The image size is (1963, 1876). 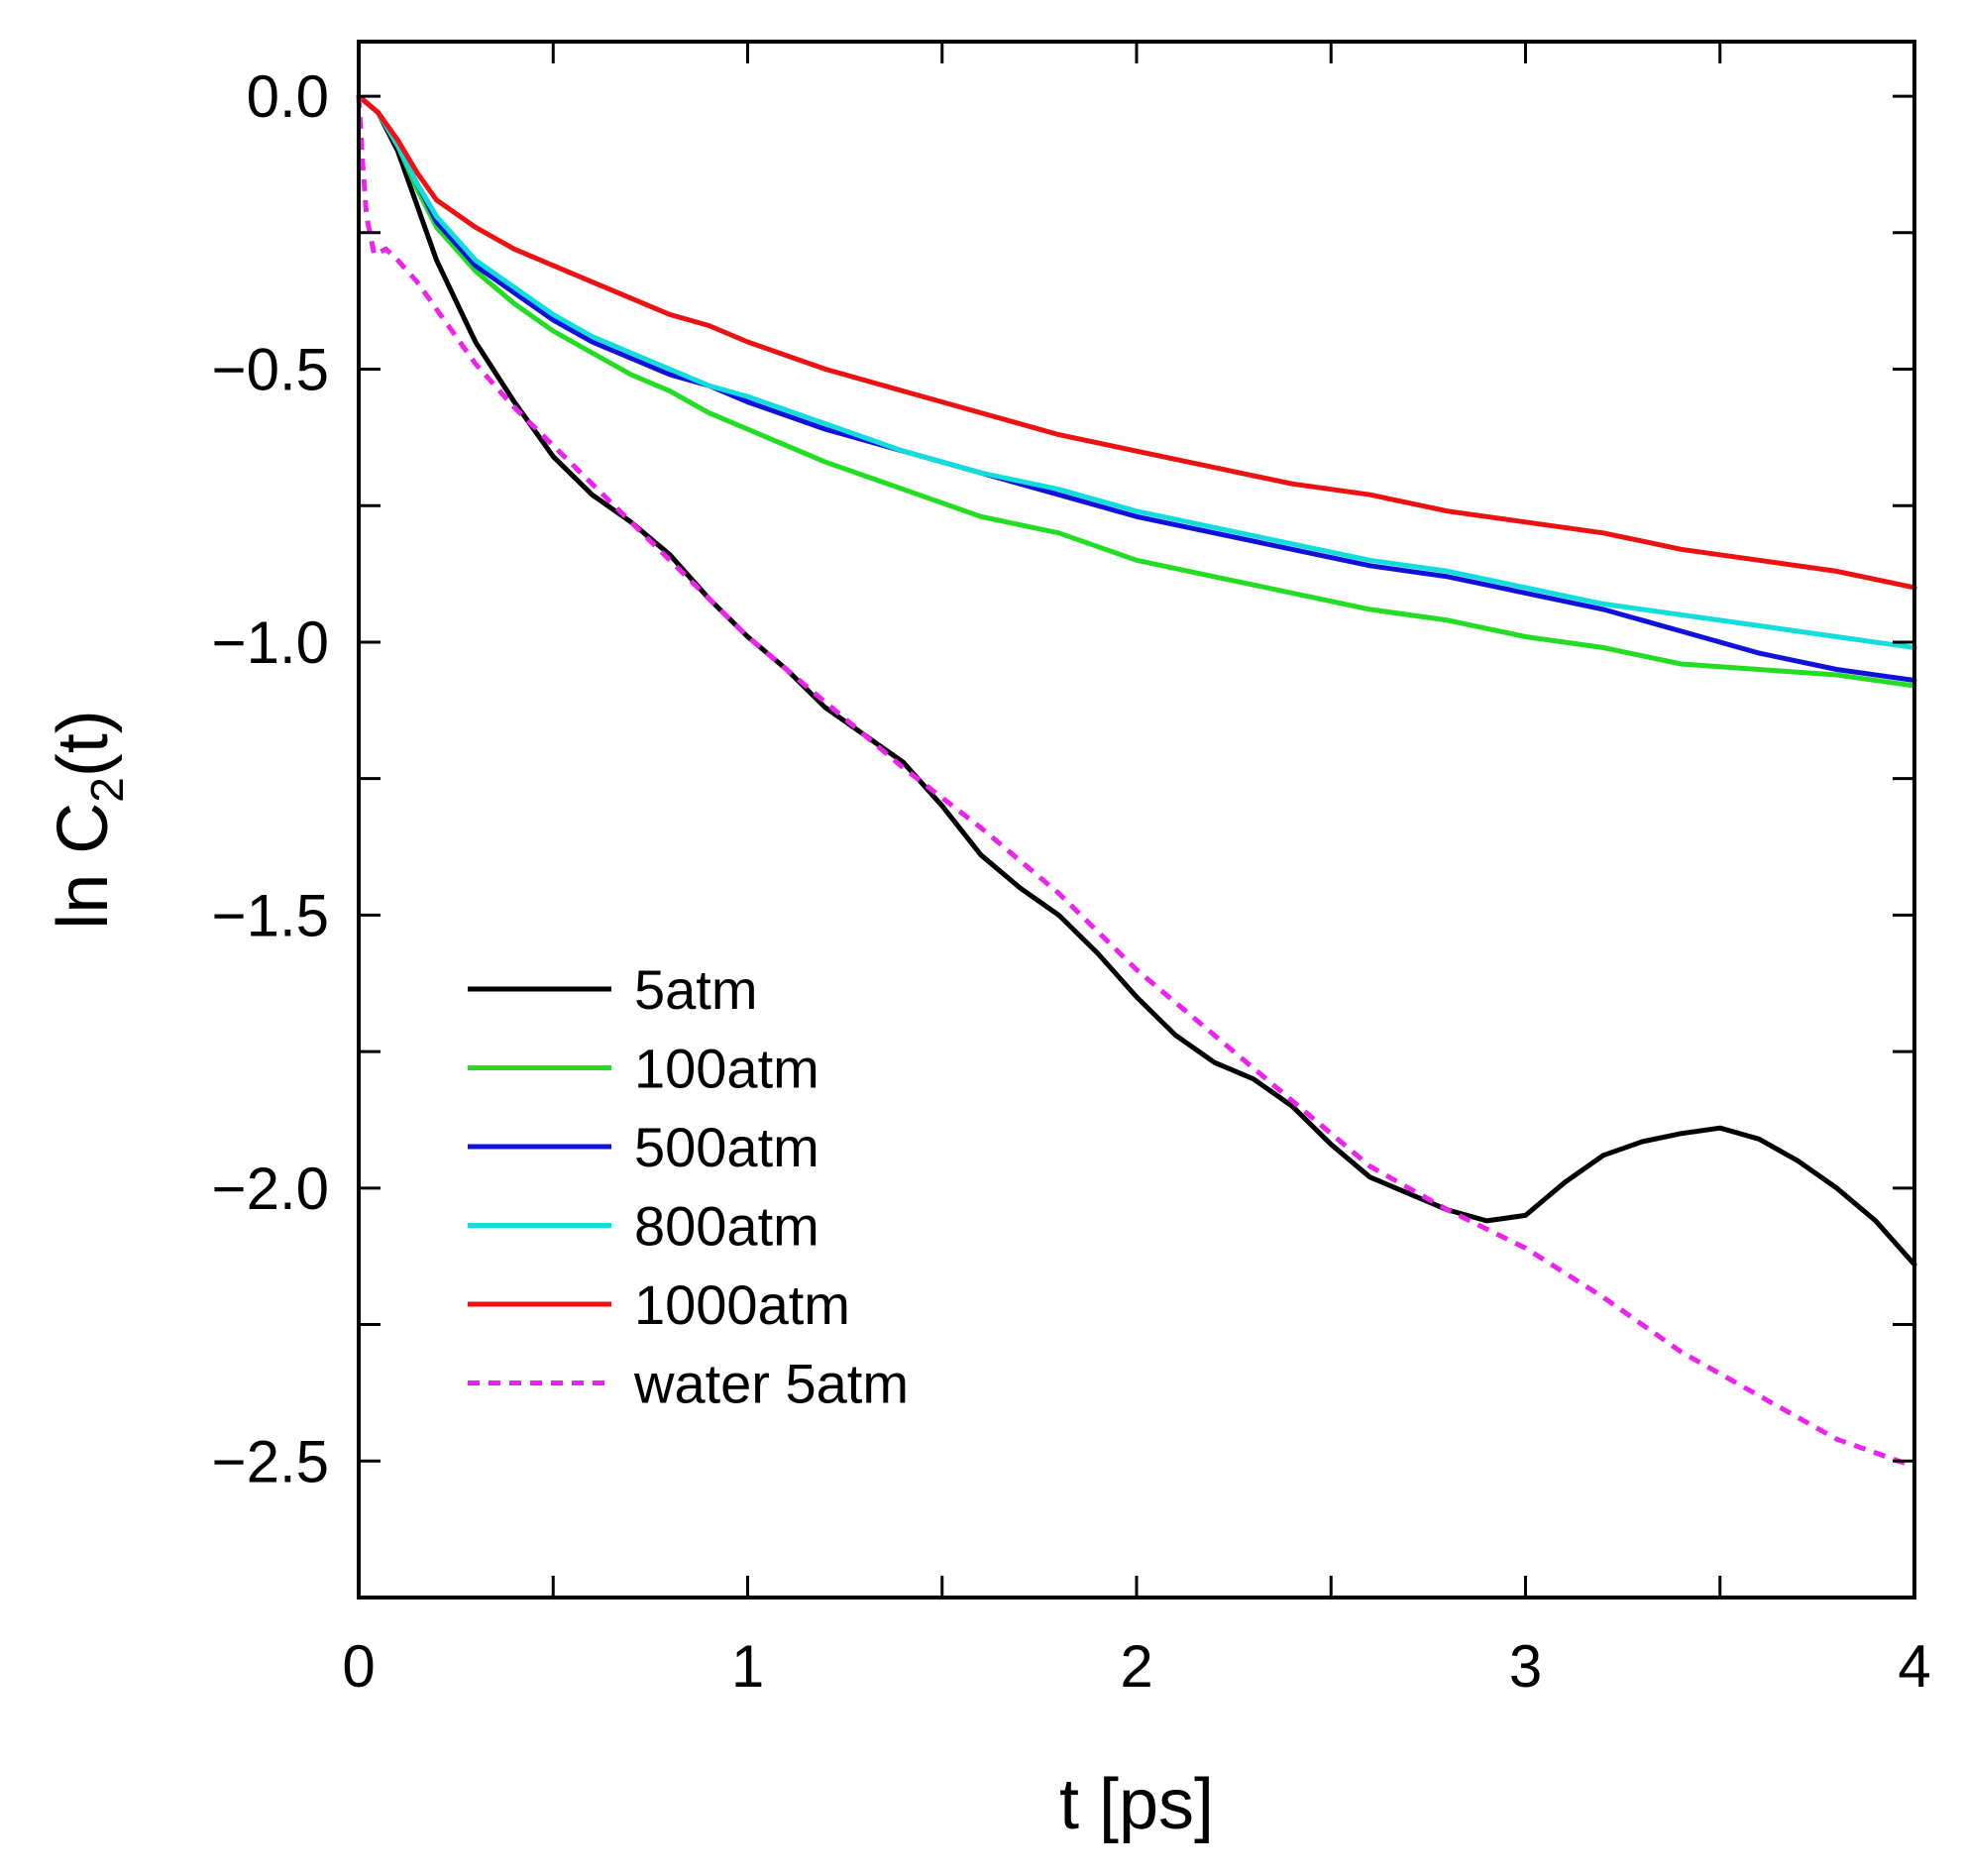 What do you see at coordinates (83, 866) in the screenshot?
I see `y-axis-title-prefix: ln C` at bounding box center [83, 866].